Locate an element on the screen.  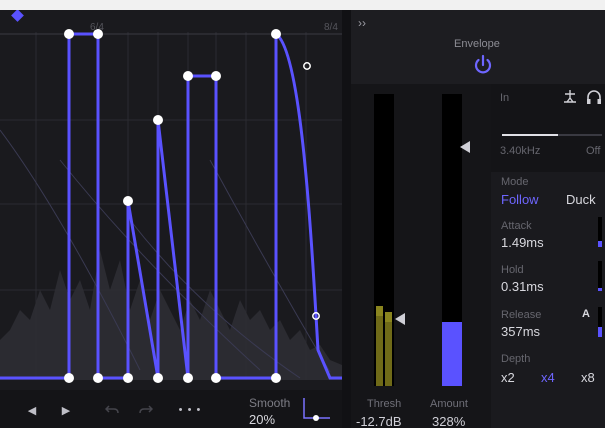
filter-state: Off is located at coordinates (593, 151).